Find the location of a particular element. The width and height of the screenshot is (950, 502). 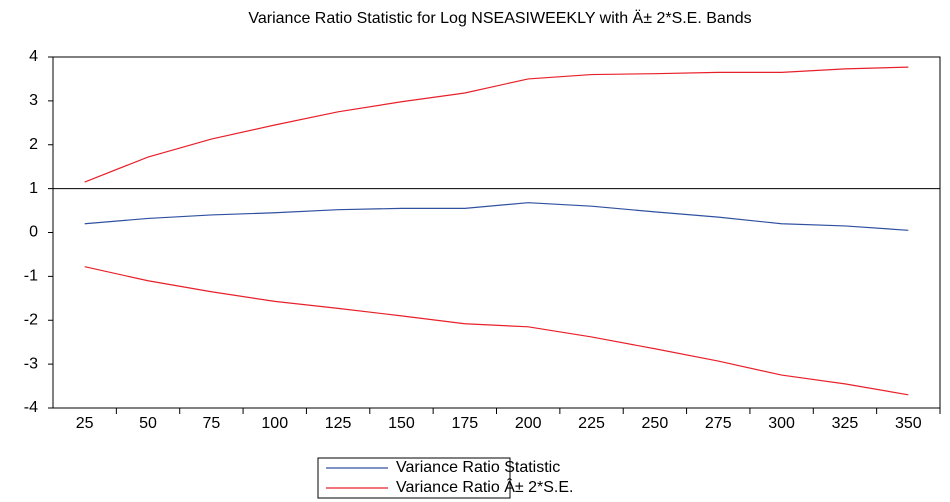

y-tick-label: -4 is located at coordinates (31, 407).